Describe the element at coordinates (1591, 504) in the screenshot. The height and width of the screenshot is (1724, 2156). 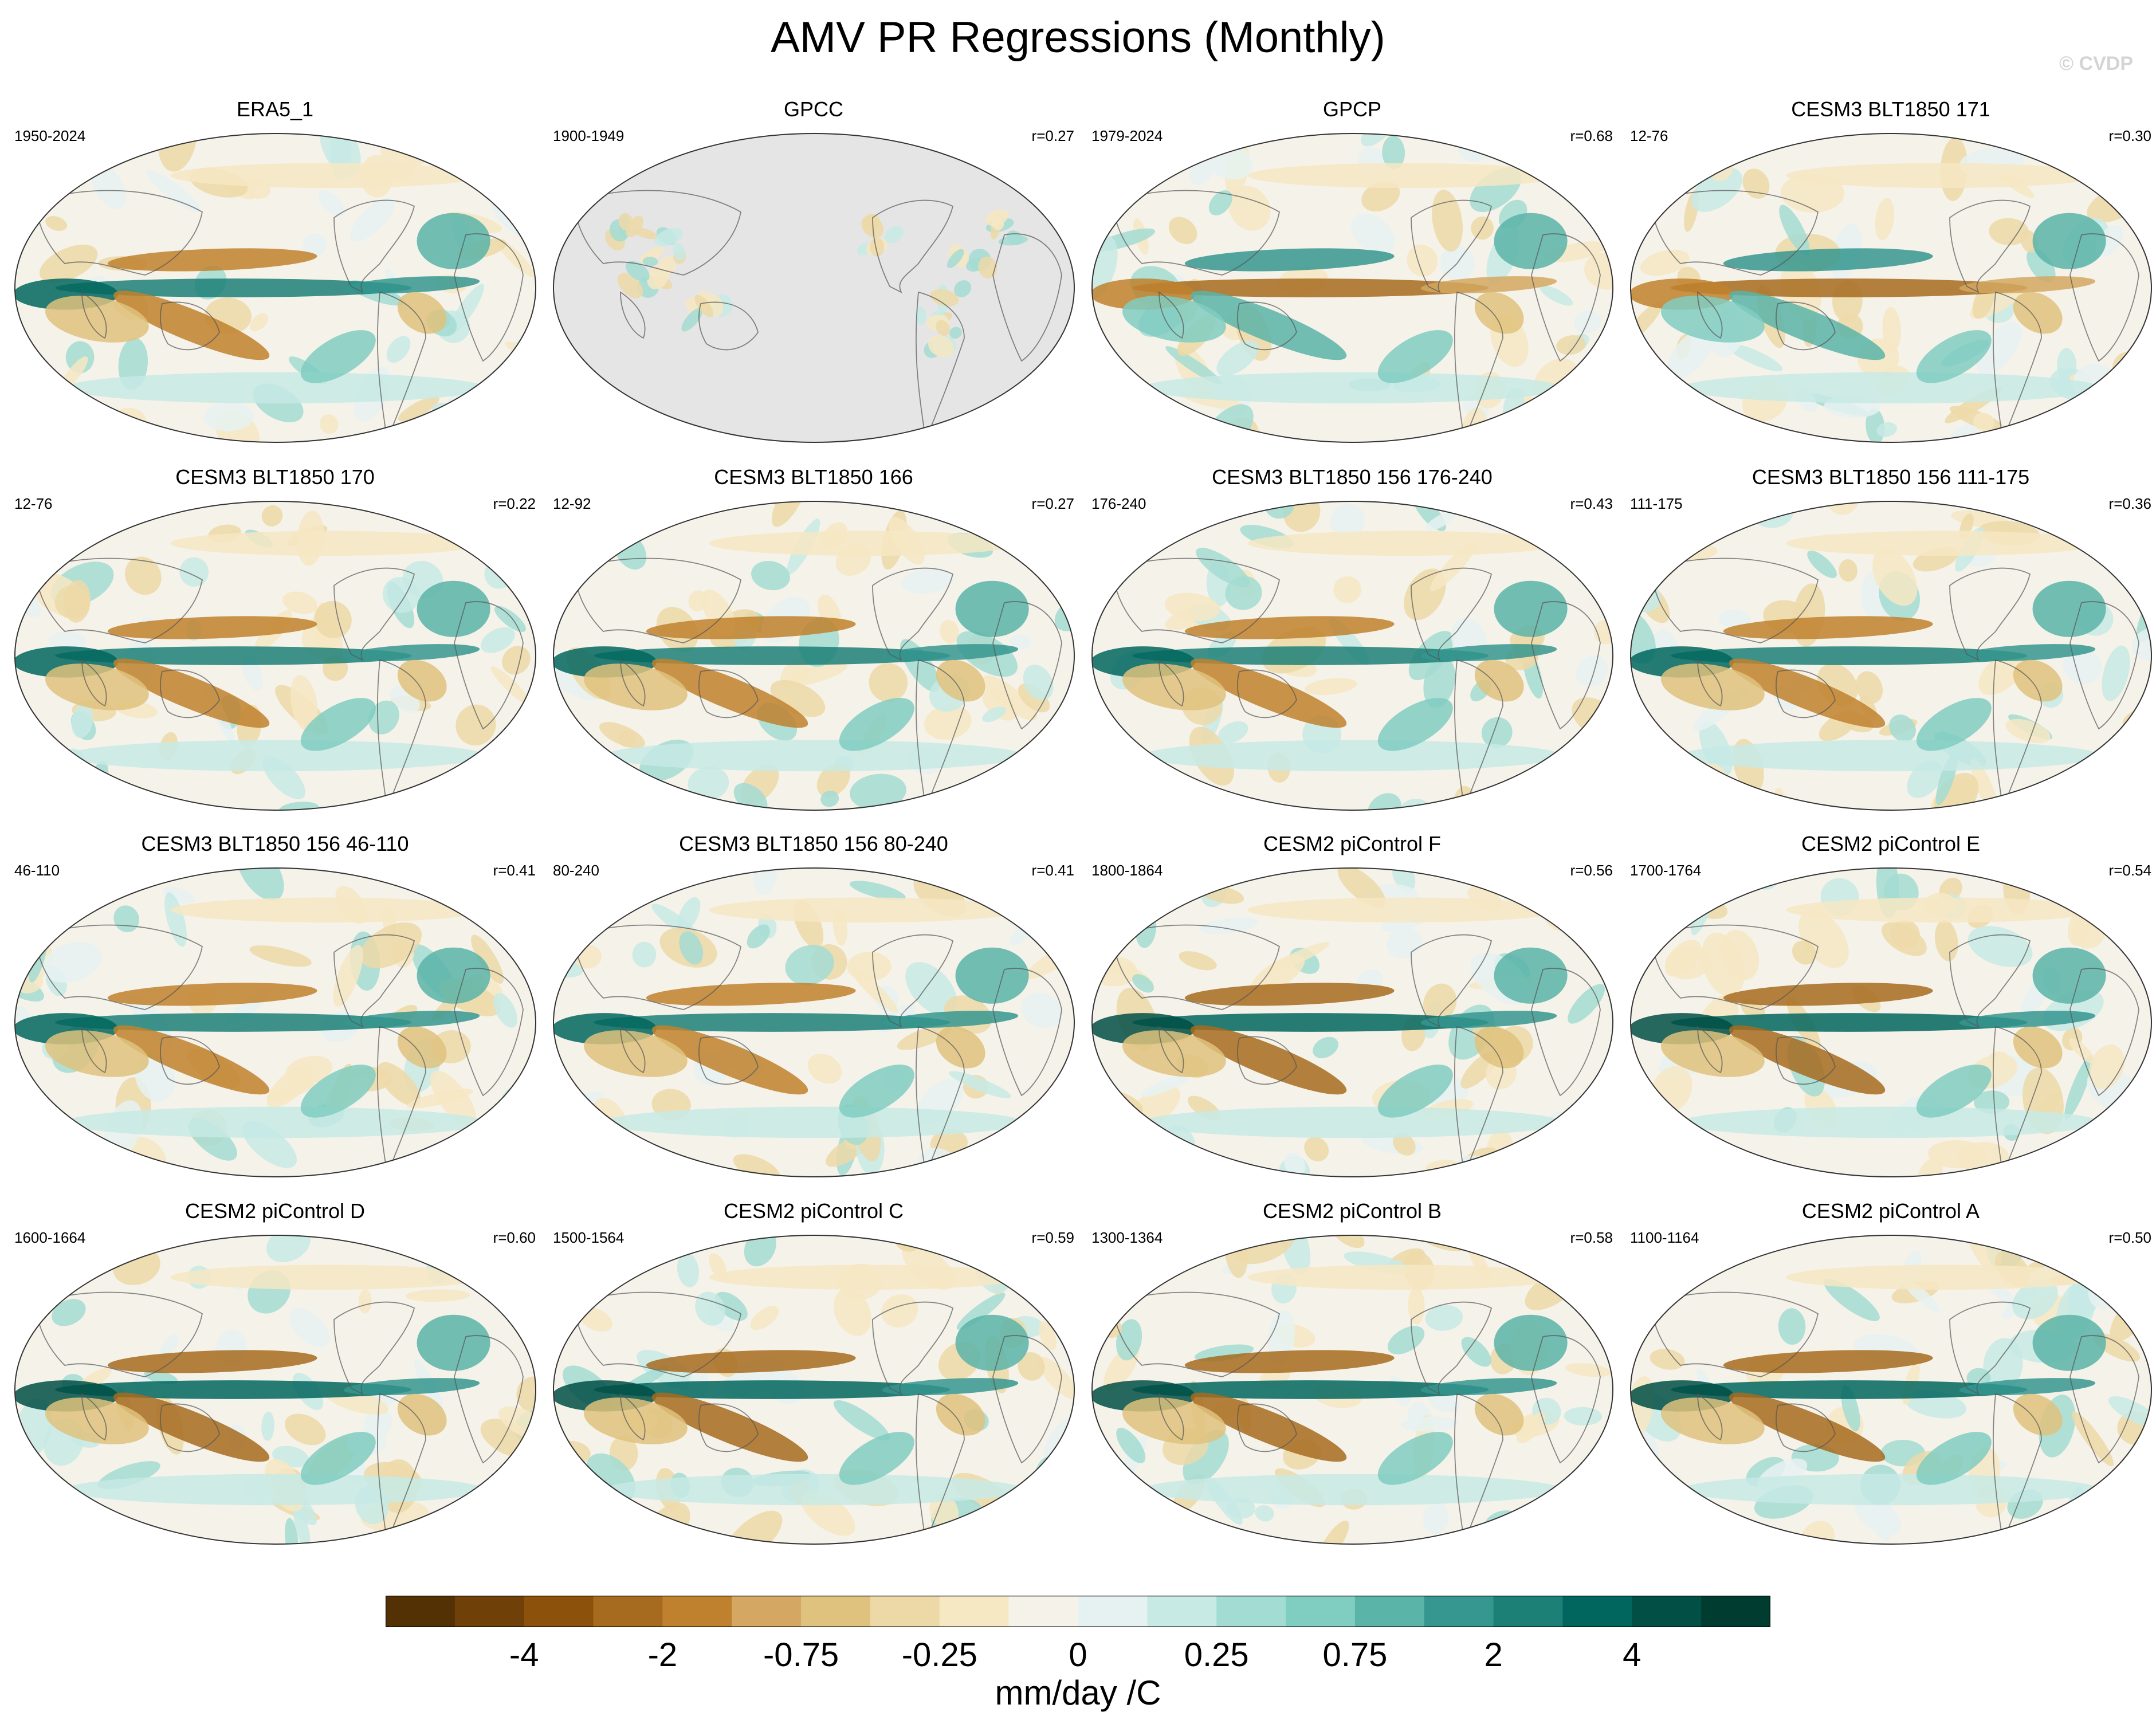
I see `panel-correlation: r=0.43` at that location.